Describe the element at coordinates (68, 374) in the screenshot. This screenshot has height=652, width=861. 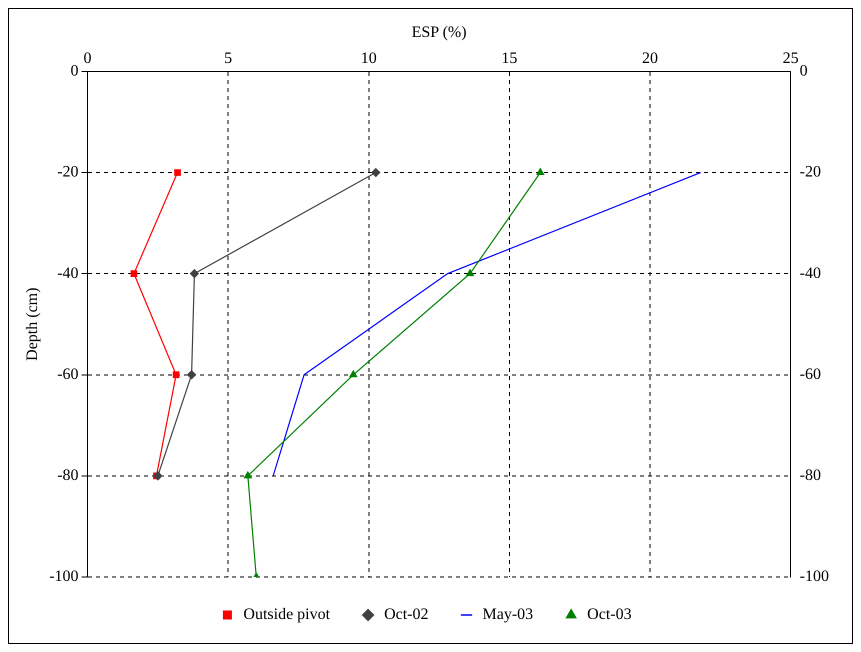
I see `y-tick-label: -60` at that location.